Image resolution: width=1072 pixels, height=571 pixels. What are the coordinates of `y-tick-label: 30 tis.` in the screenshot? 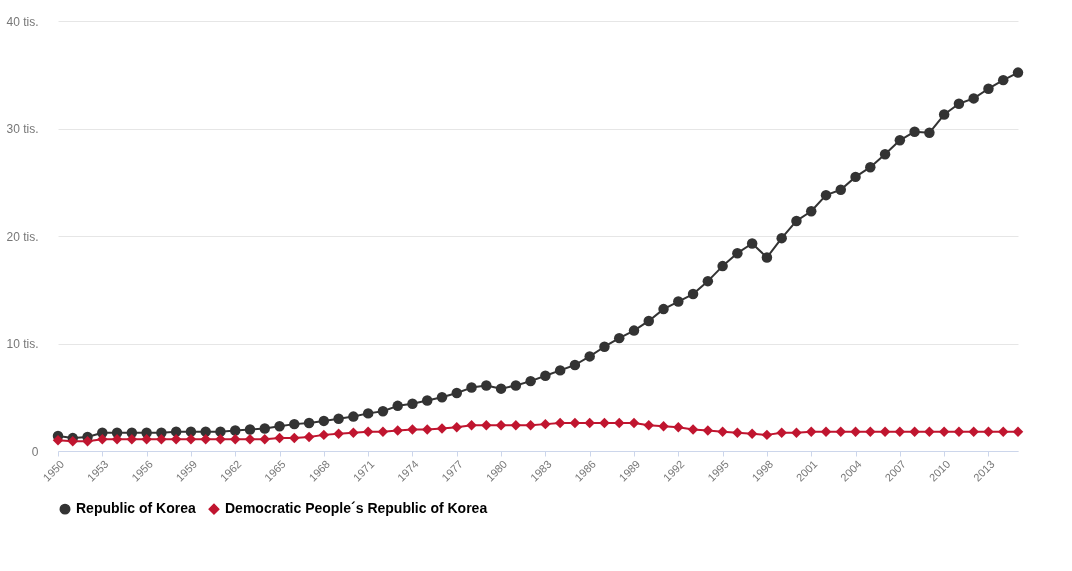 It's located at (22, 129).